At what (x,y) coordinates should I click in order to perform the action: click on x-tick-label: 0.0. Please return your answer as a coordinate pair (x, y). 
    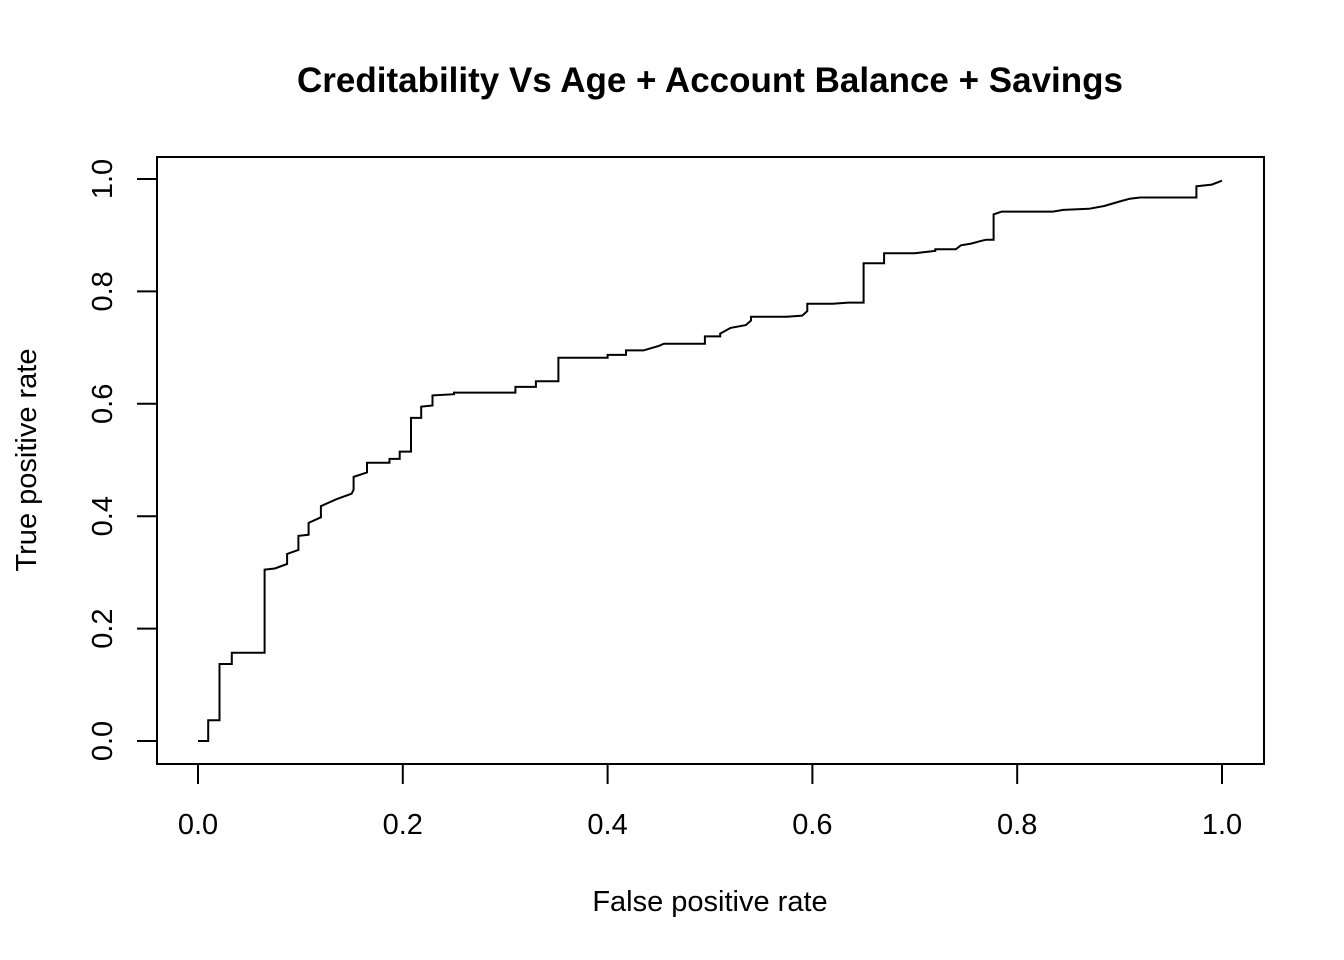
    Looking at the image, I should click on (198, 825).